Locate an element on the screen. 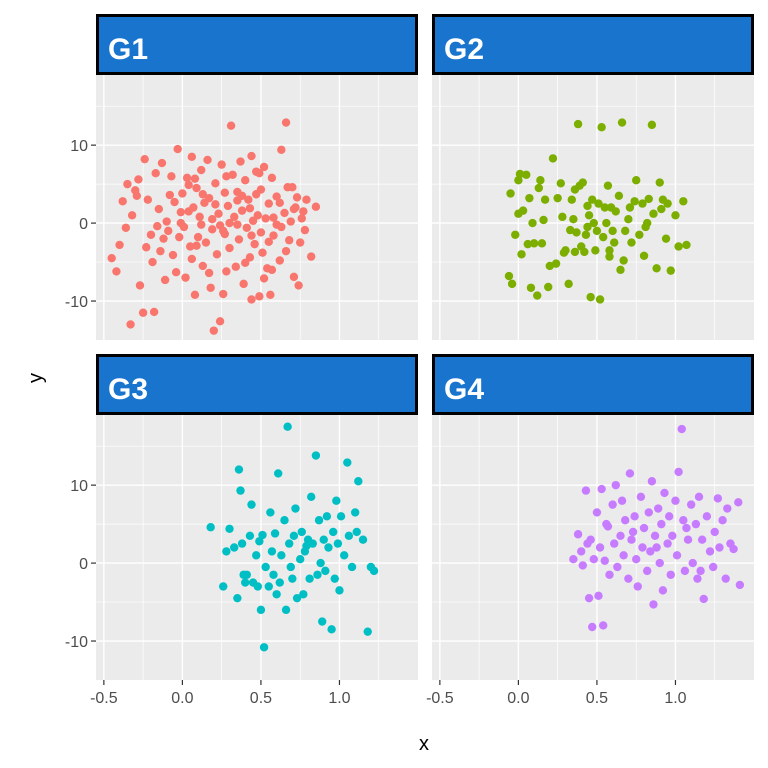 The width and height of the screenshot is (768, 768). strip-label: G3 is located at coordinates (128, 389).